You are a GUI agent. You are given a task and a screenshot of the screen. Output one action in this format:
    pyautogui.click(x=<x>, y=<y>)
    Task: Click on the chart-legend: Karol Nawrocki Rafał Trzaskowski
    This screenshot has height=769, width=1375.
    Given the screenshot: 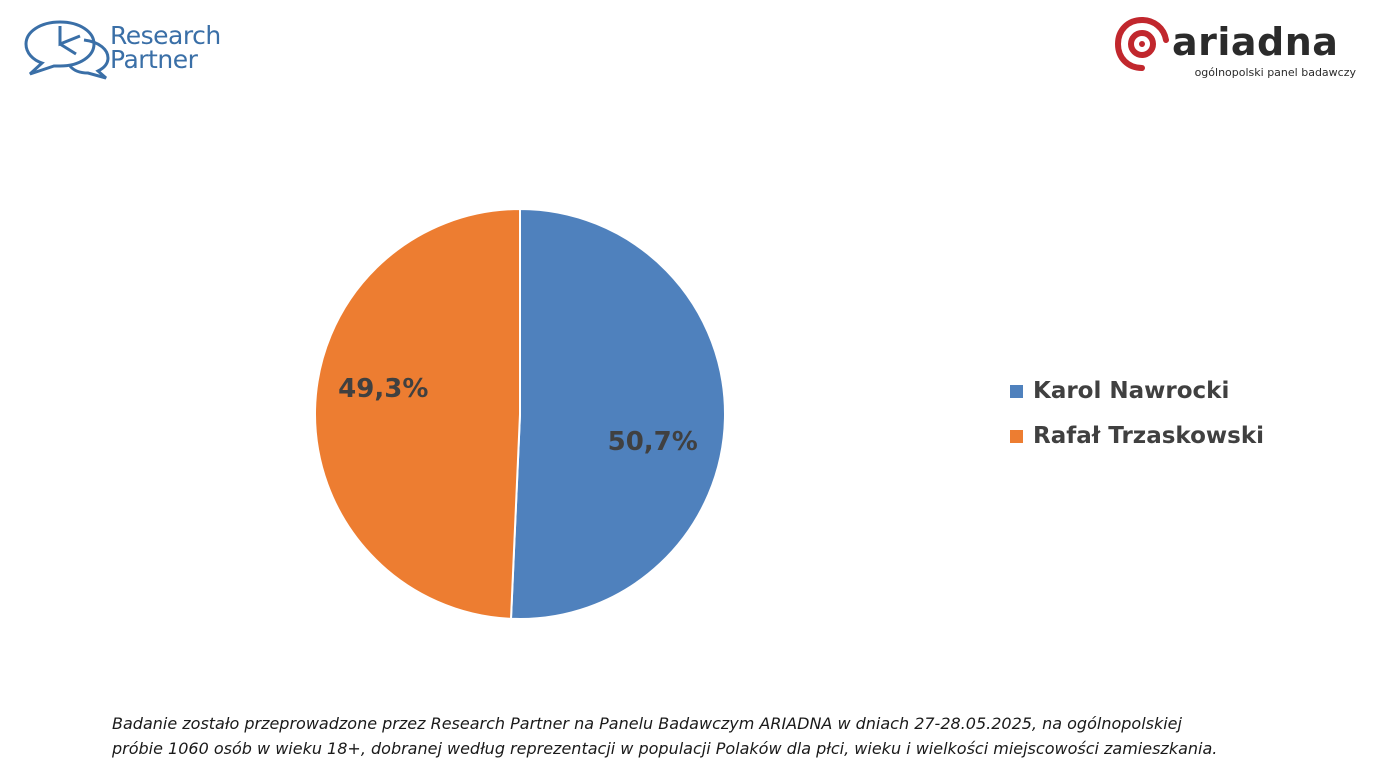 What is the action you would take?
    pyautogui.click(x=1137, y=421)
    